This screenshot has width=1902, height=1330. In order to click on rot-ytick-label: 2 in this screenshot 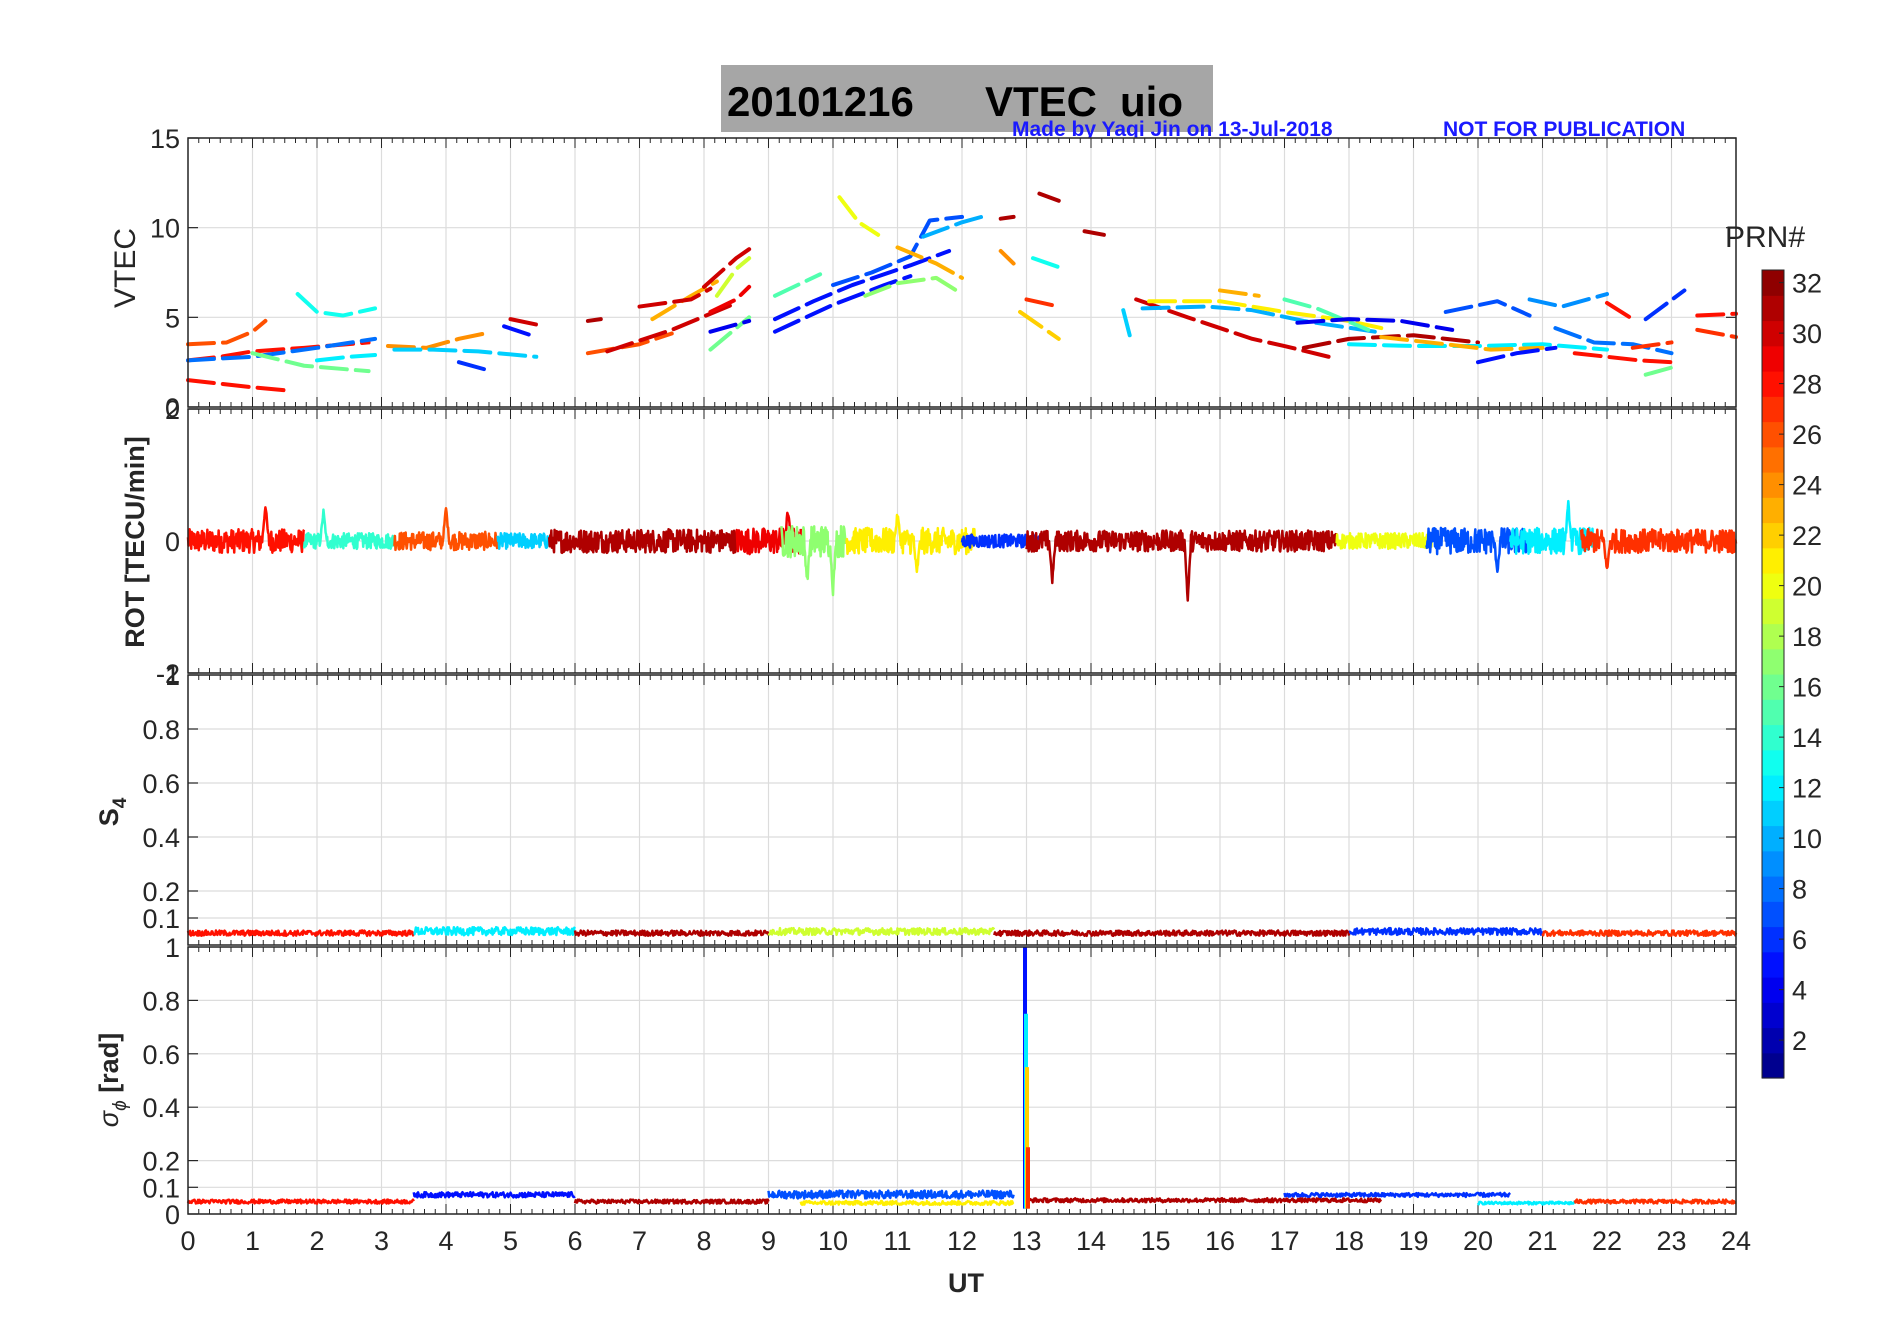, I will do `click(172, 410)`.